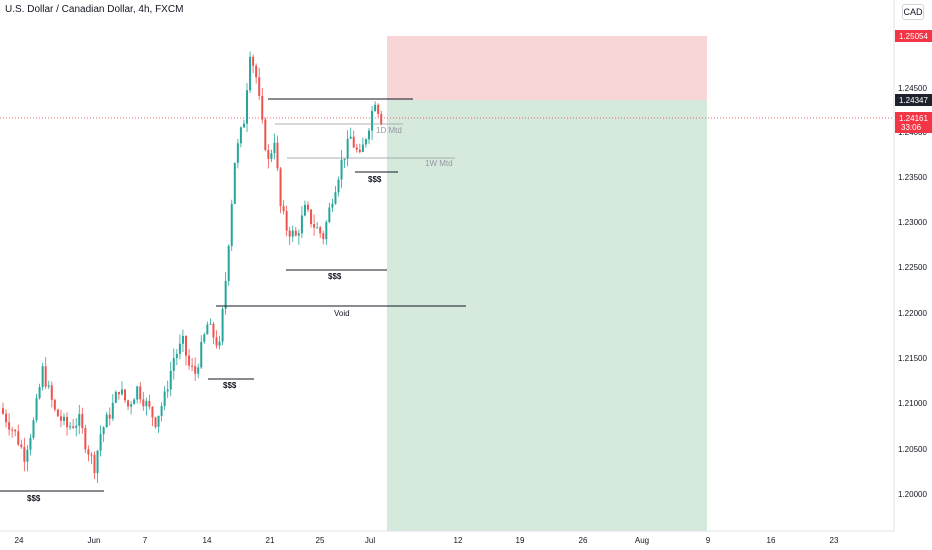  Describe the element at coordinates (912, 222) in the screenshot. I see `price-tick: 1.23000` at that location.